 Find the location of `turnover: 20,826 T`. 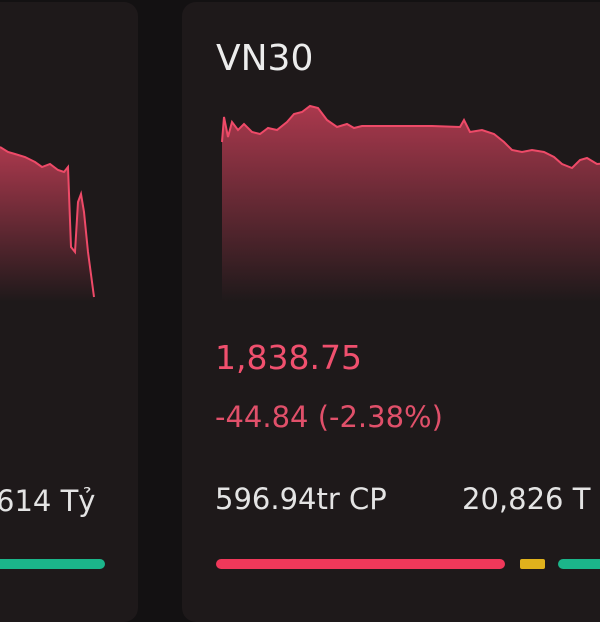

turnover: 20,826 T is located at coordinates (526, 499).